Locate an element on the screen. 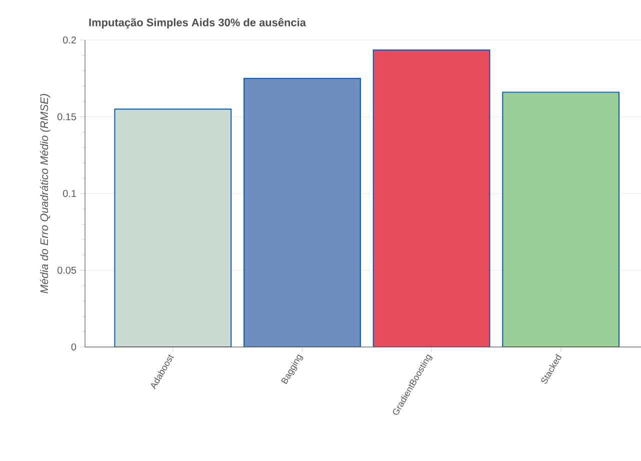  chart-title: Imputação Simples Aids 30% de ausência is located at coordinates (197, 23).